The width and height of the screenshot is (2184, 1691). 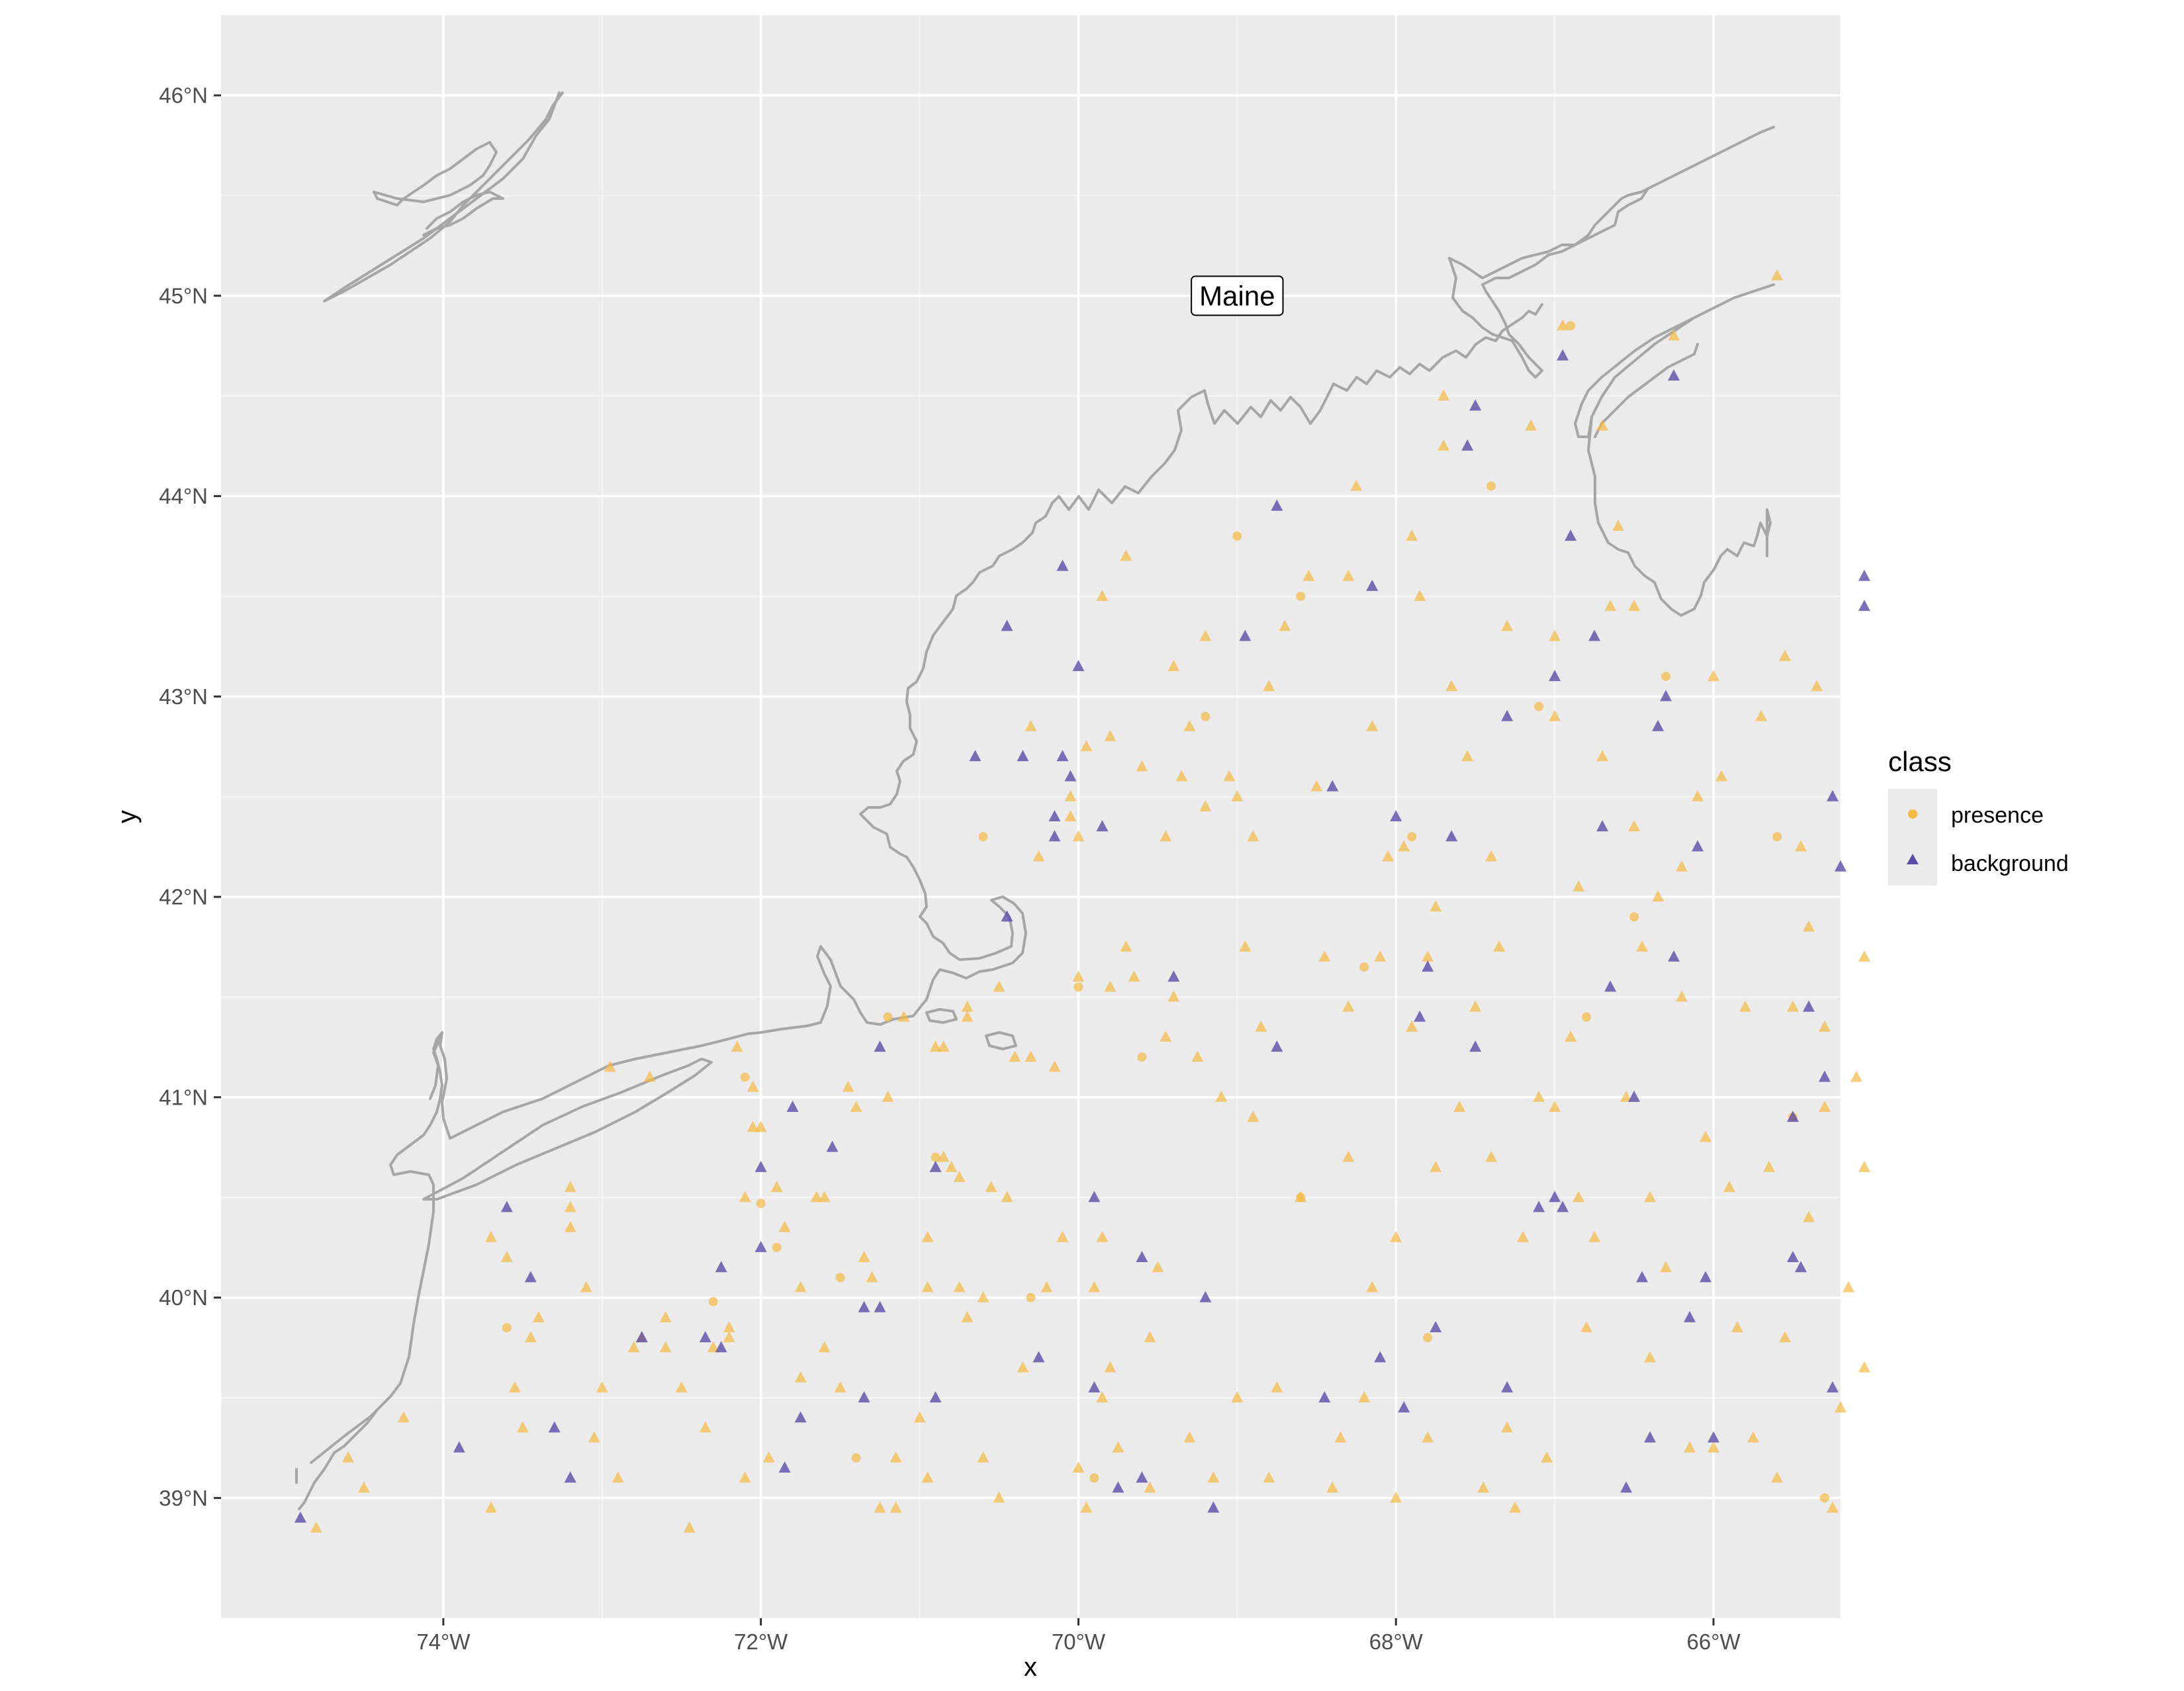 What do you see at coordinates (183, 897) in the screenshot?
I see `y-tick-label: 42°N` at bounding box center [183, 897].